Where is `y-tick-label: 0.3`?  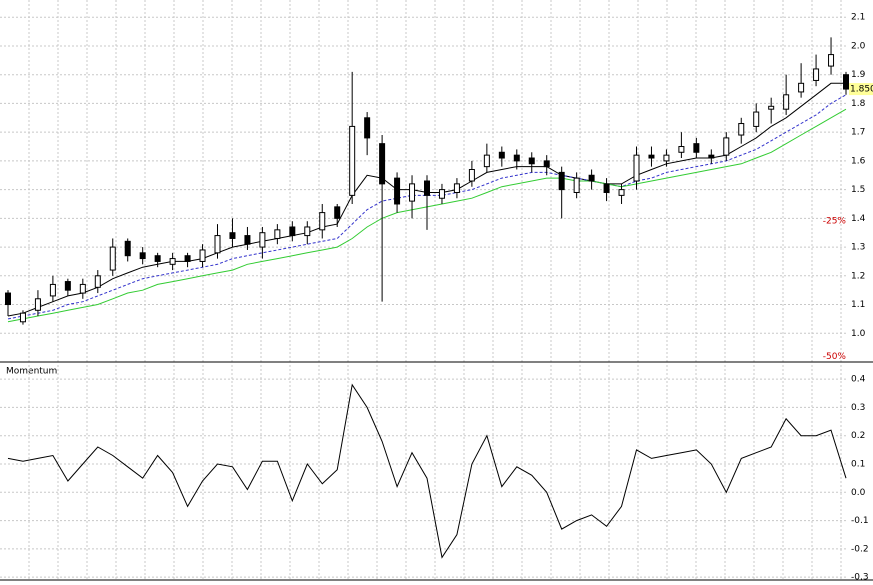 y-tick-label: 0.3 is located at coordinates (858, 408).